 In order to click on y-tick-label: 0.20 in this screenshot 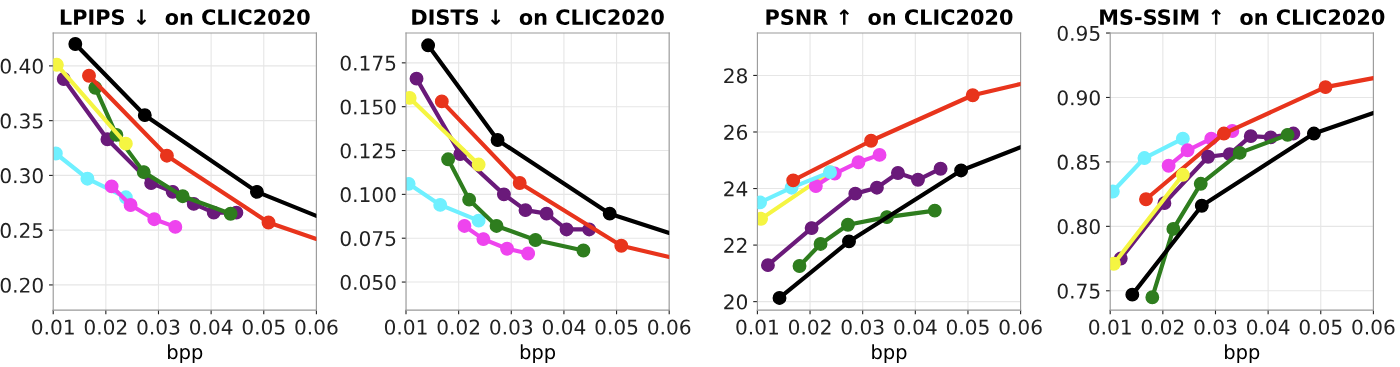, I will do `click(21, 285)`.